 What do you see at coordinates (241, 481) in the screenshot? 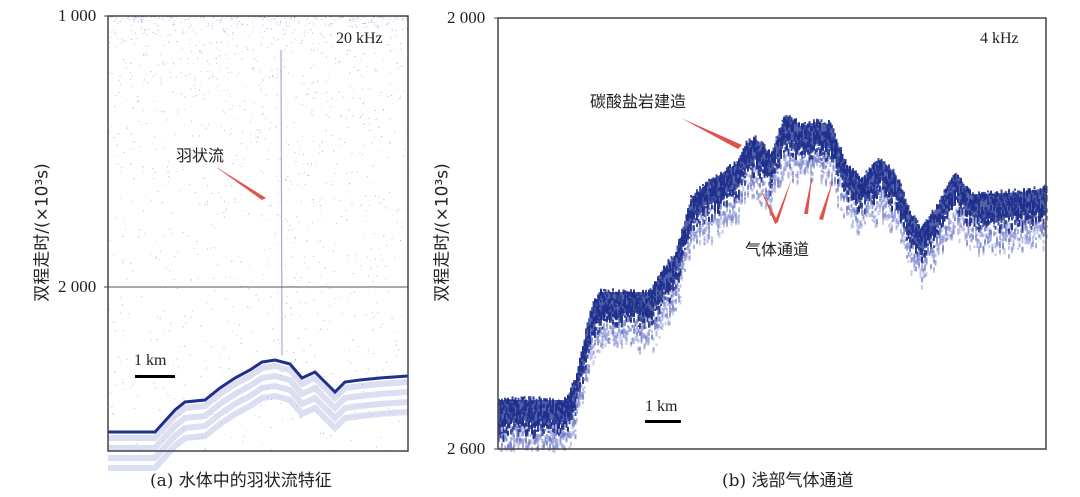
I see `panel-a-caption: (a) 水体中的羽状流特征` at bounding box center [241, 481].